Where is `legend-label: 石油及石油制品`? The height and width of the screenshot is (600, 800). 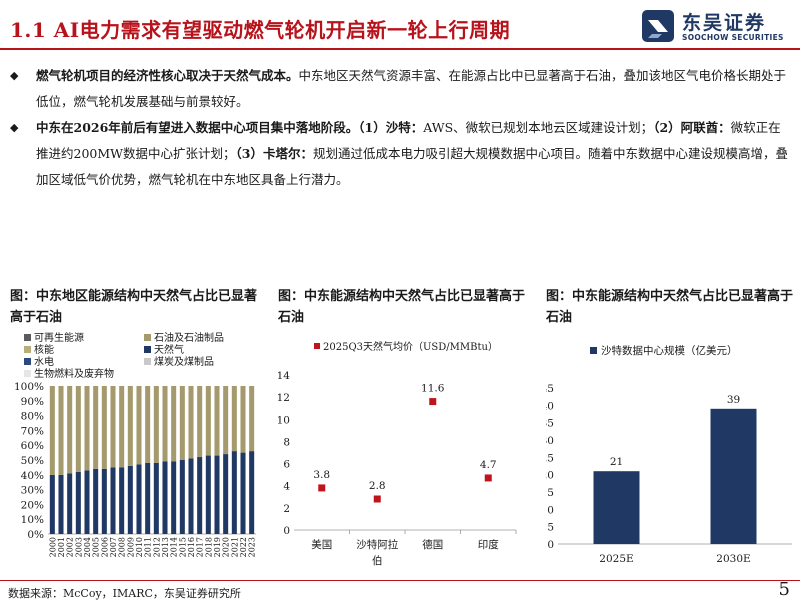
legend-label: 石油及石油制品 is located at coordinates (189, 337).